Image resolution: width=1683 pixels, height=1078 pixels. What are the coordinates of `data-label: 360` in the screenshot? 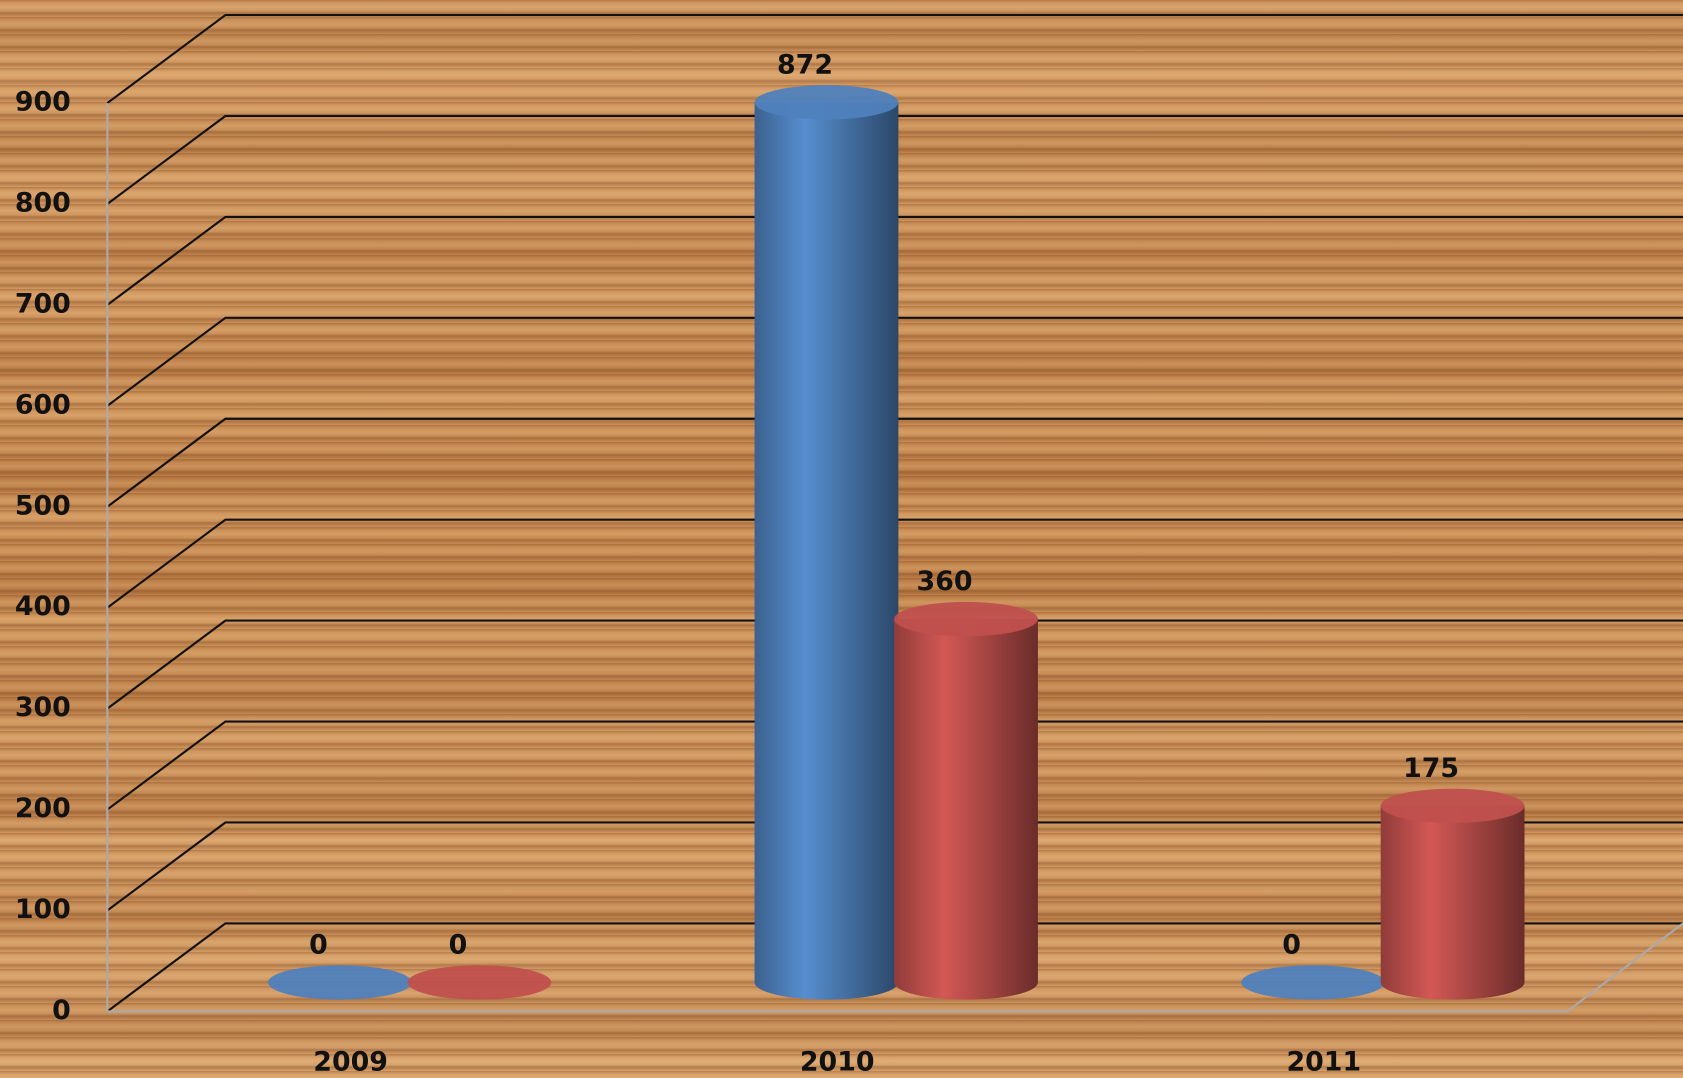 It's located at (945, 581).